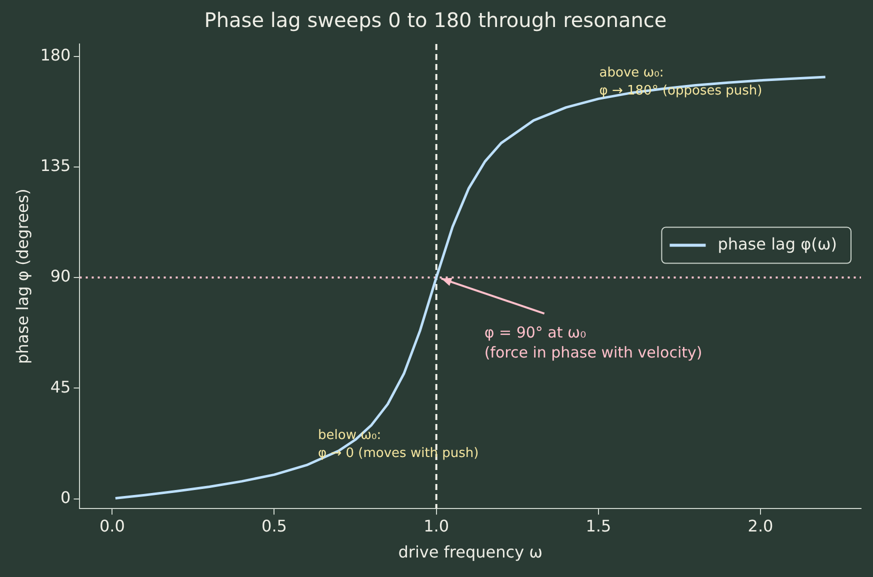 The image size is (873, 577). Describe the element at coordinates (65, 497) in the screenshot. I see `y-tick-label: 0` at that location.